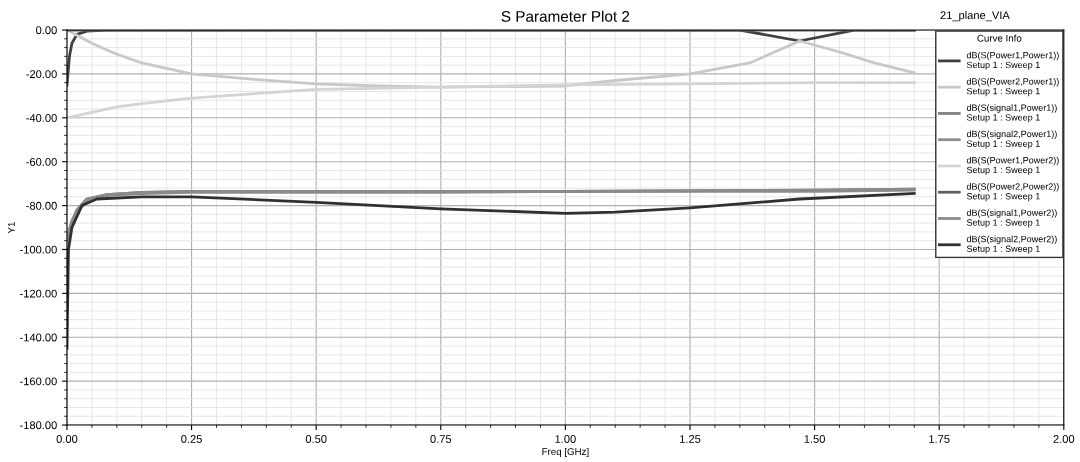 The height and width of the screenshot is (462, 1080). Describe the element at coordinates (1012, 60) in the screenshot. I see `legend-label: dB(S(Power1,Power1)) Setup 1 : Sweep 1` at that location.